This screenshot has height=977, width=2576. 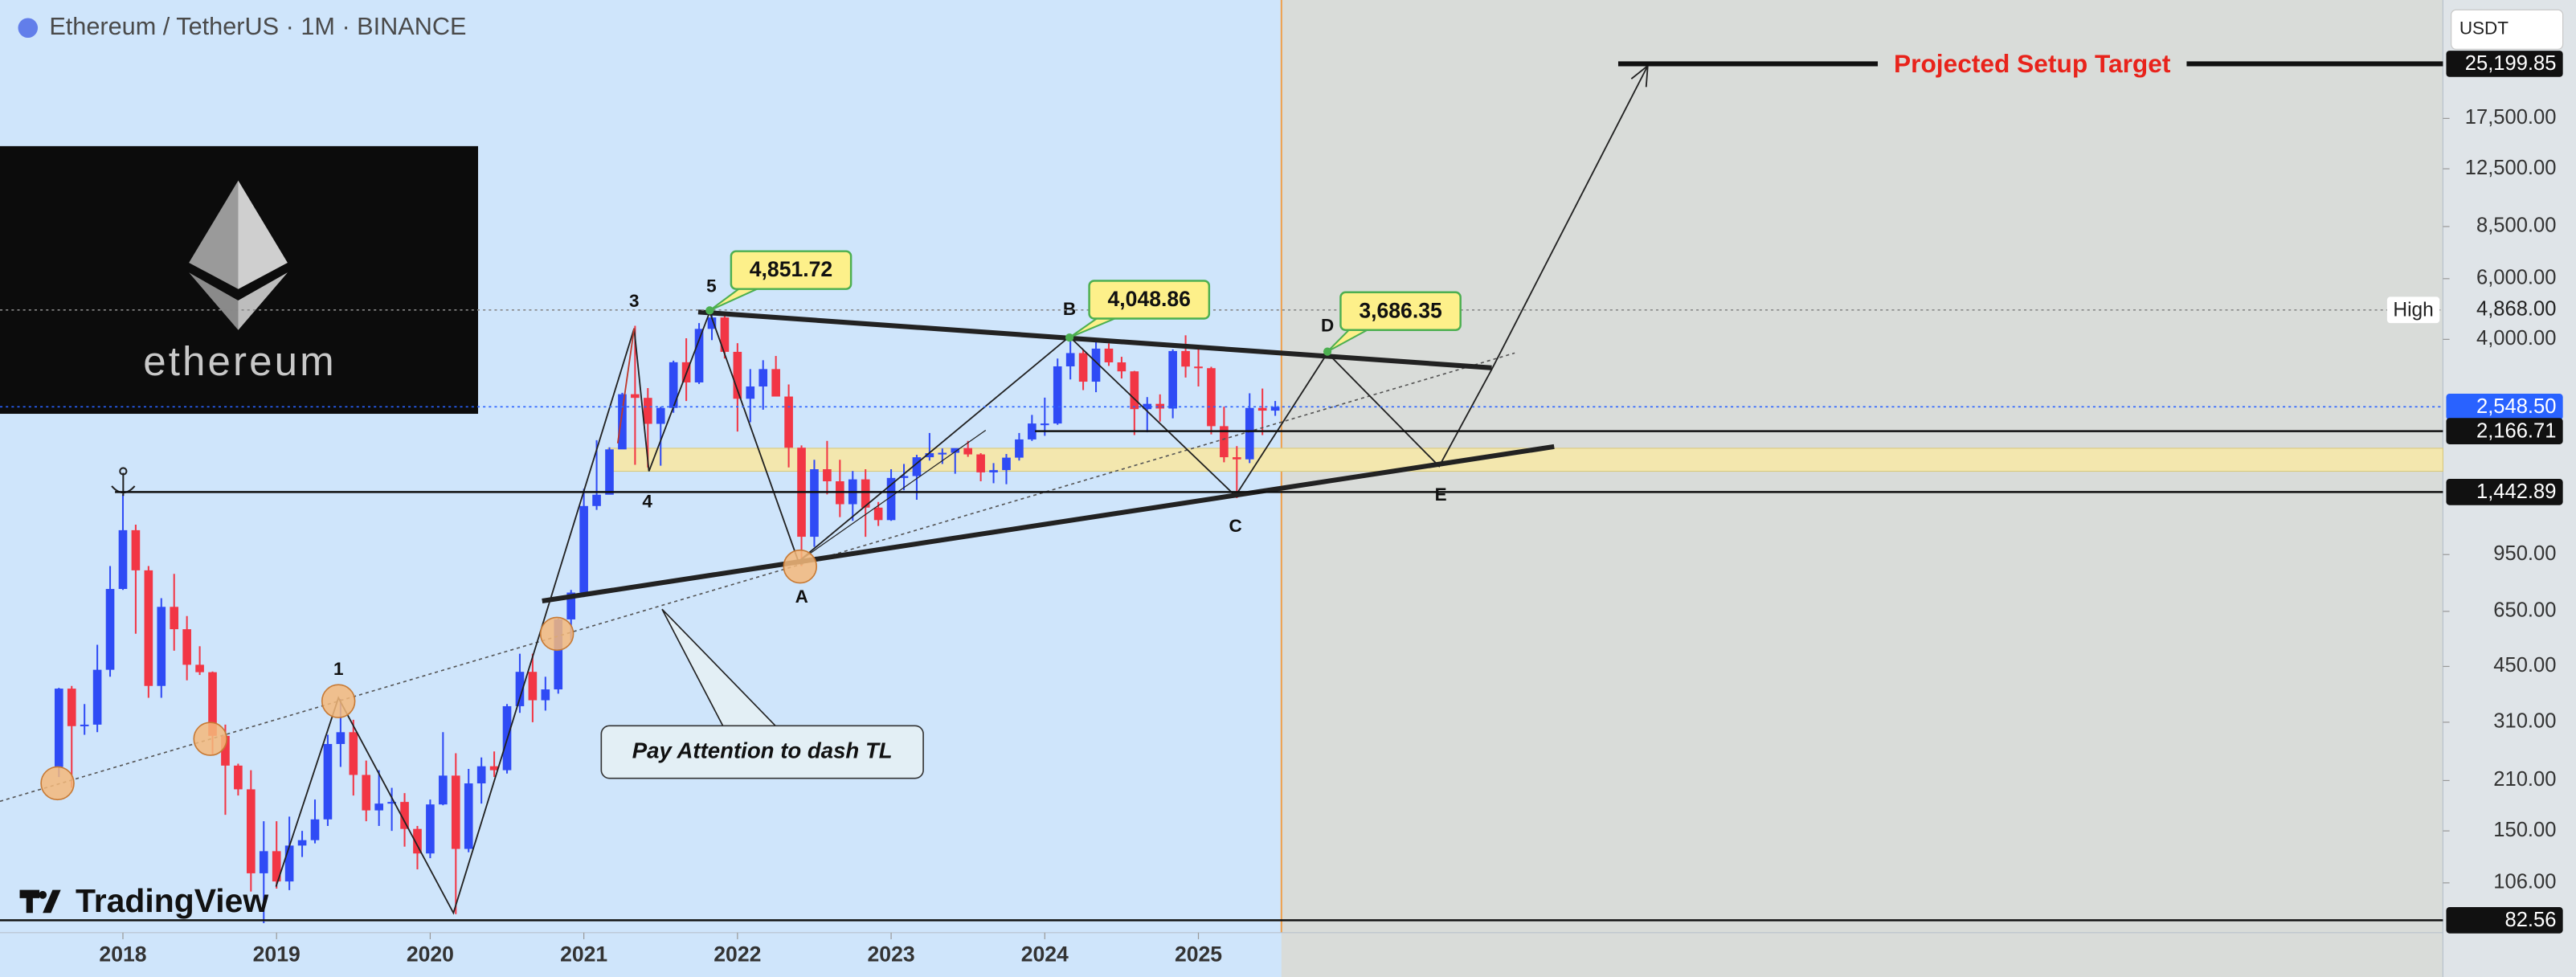 I want to click on y-tick-label: 650.00, so click(x=2524, y=610).